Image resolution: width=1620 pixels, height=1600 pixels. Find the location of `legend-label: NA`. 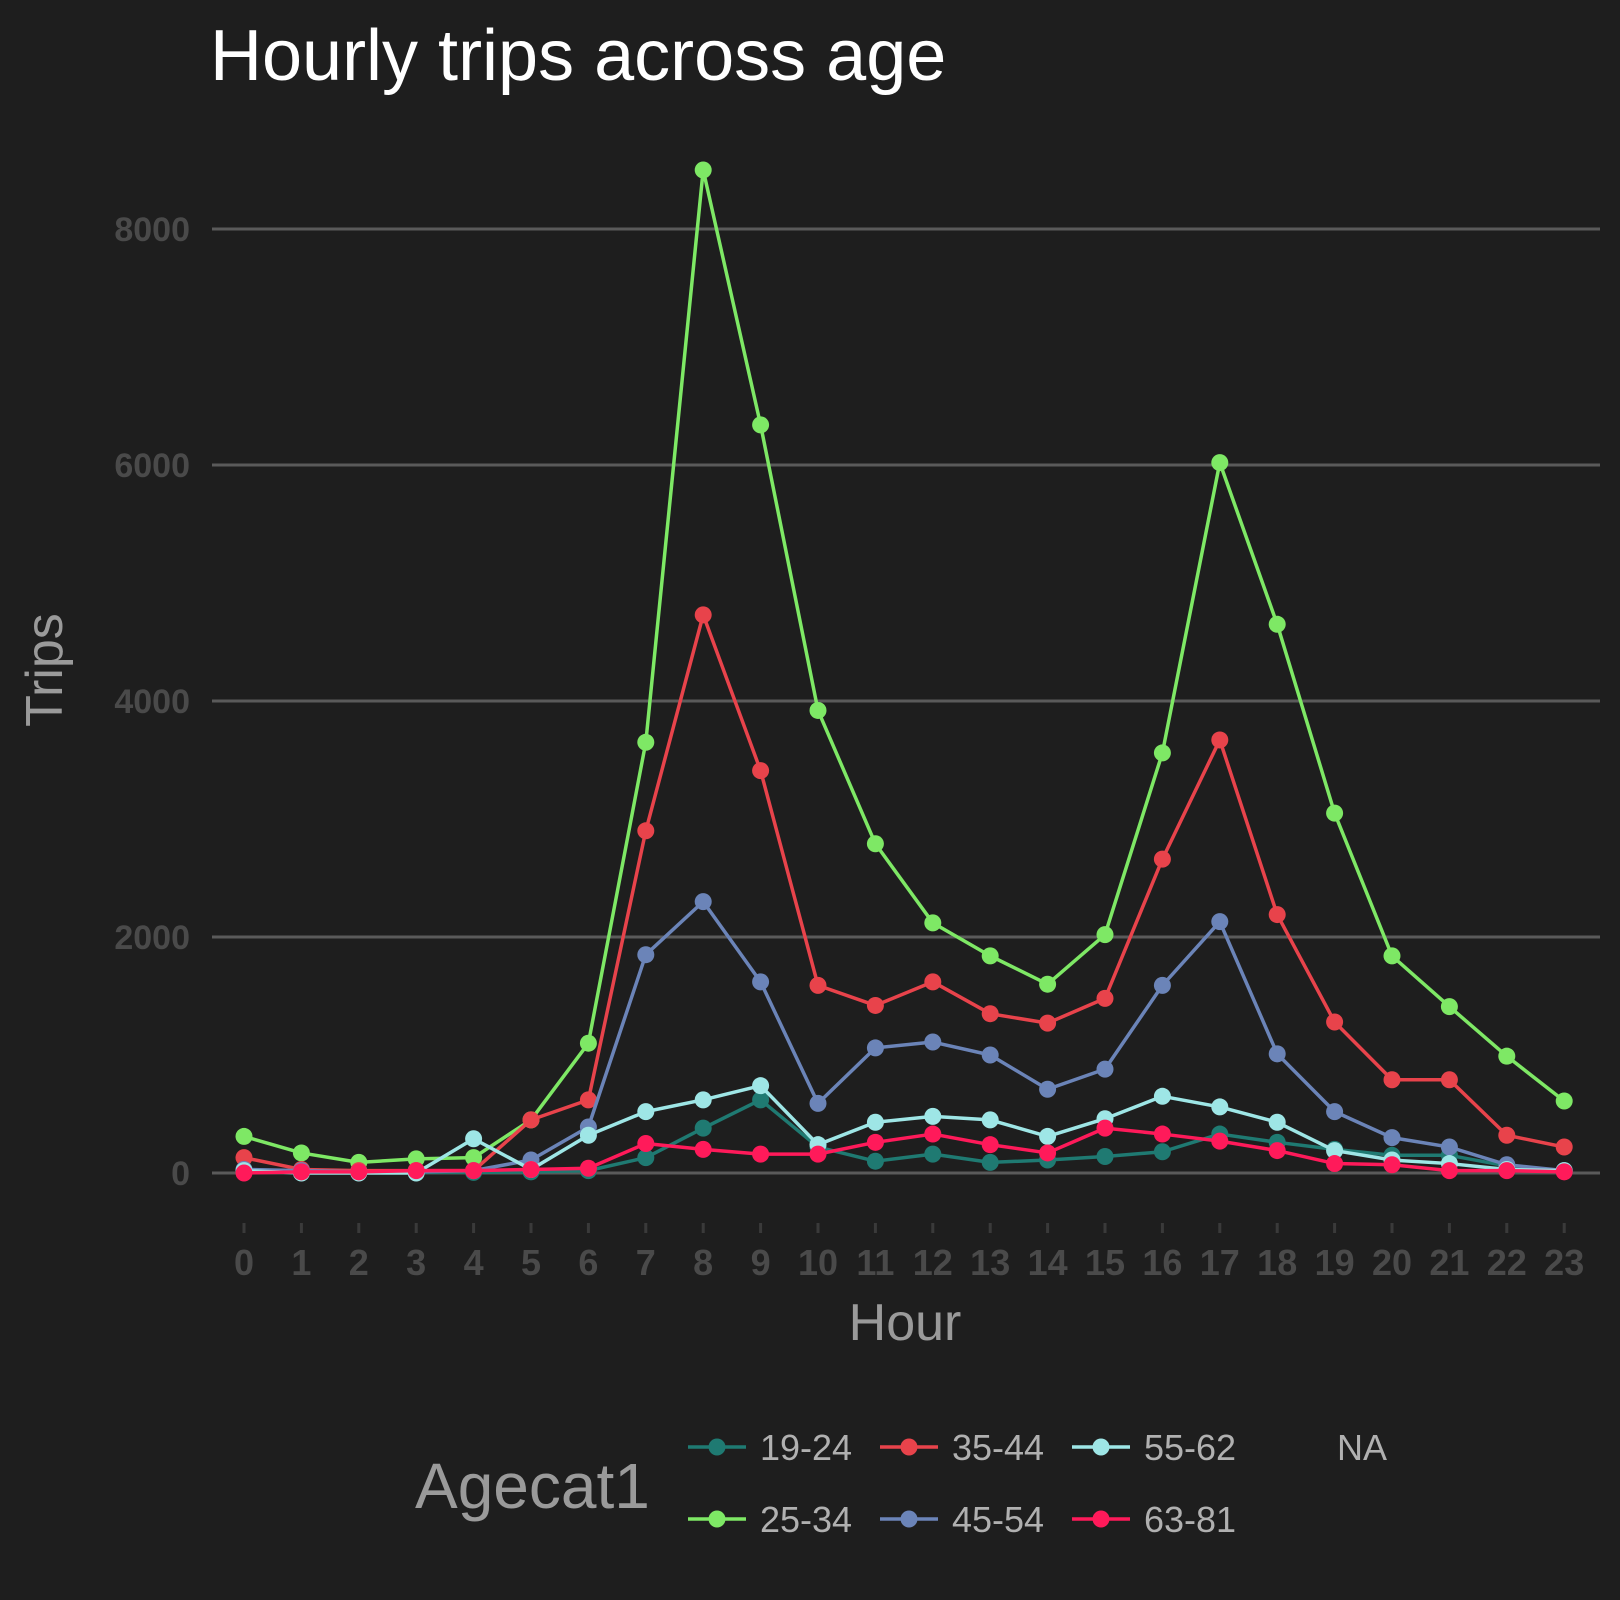

legend-label: NA is located at coordinates (1362, 1447).